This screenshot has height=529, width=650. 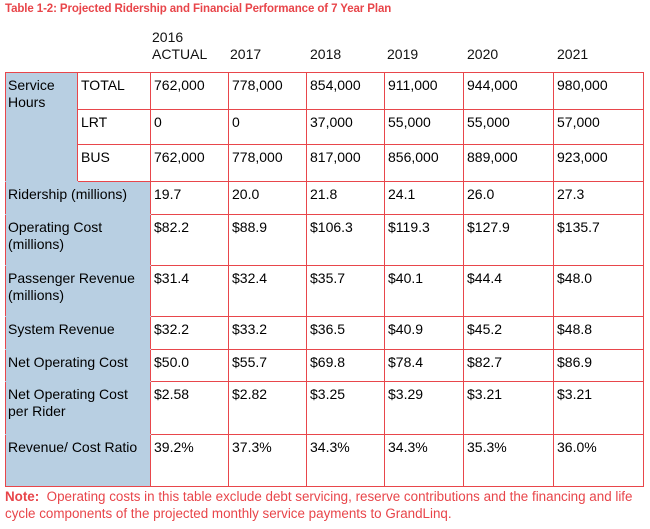 What do you see at coordinates (424, 408) in the screenshot?
I see `cell-value: $3.29` at bounding box center [424, 408].